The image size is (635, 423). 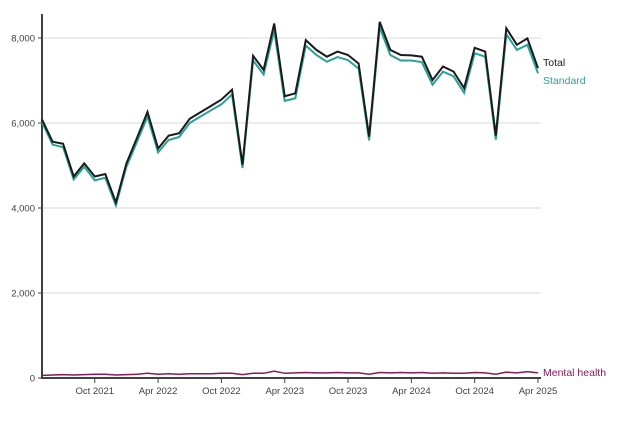 What do you see at coordinates (221, 391) in the screenshot?
I see `x-tick-label: Oct 2022` at bounding box center [221, 391].